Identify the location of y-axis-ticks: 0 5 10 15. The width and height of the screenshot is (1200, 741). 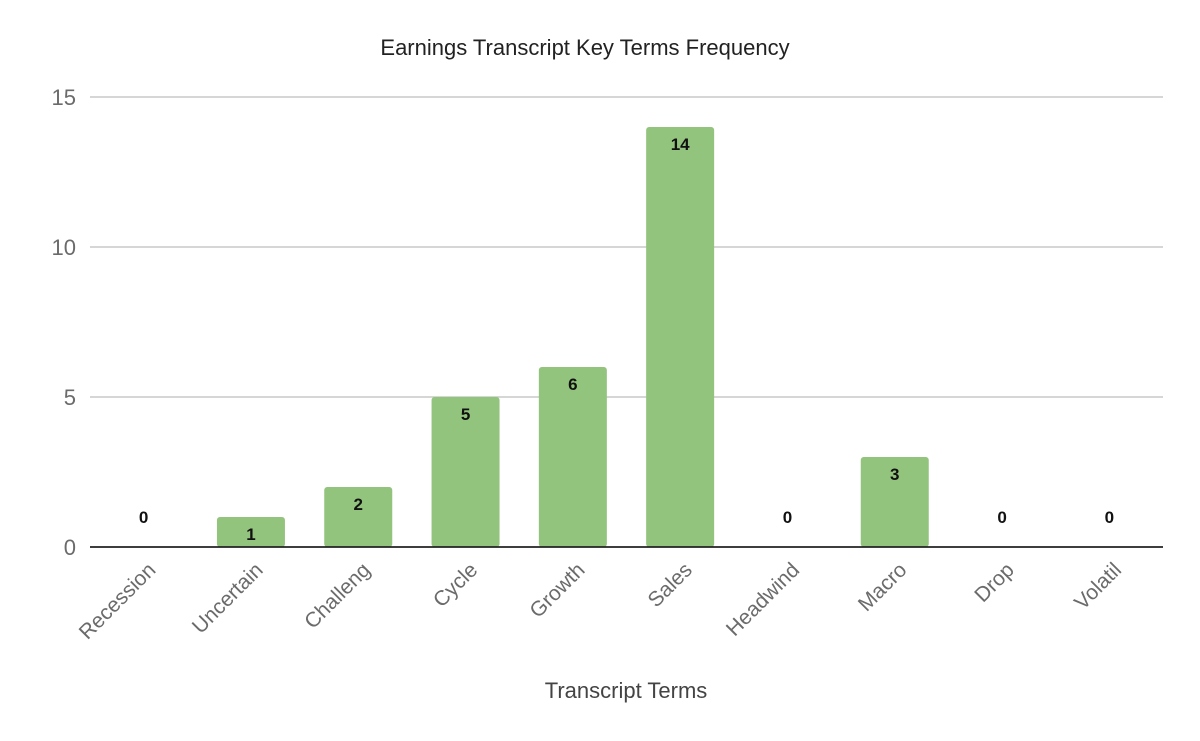
(64, 322).